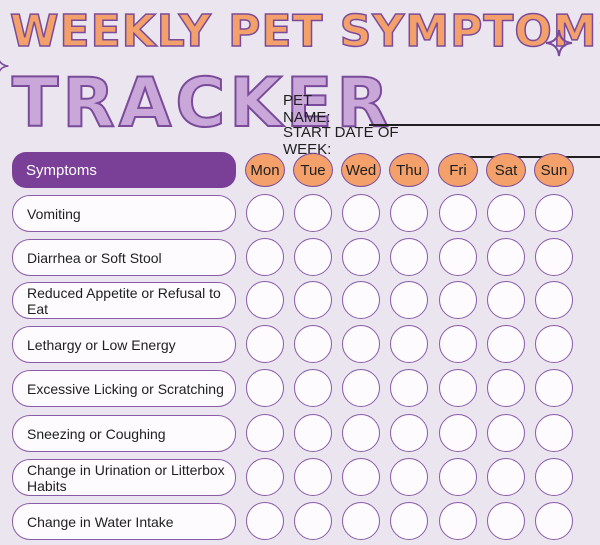  I want to click on title-weekly-pet-symptoms: WEEKLY PET SYMPTOMS, so click(304, 31).